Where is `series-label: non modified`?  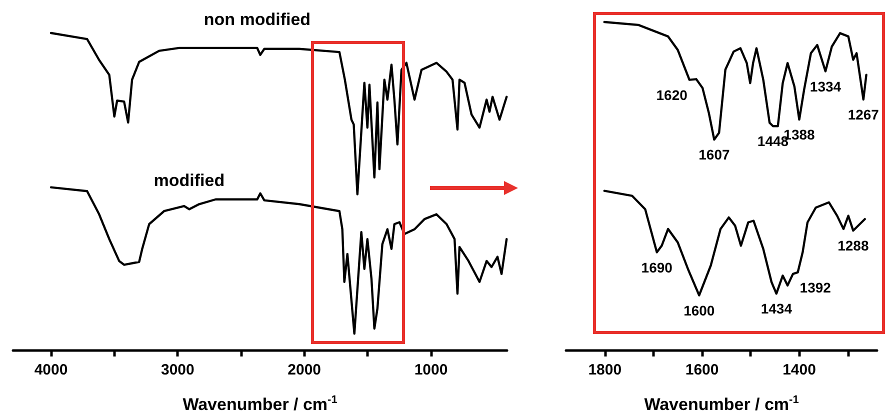
series-label: non modified is located at coordinates (257, 19).